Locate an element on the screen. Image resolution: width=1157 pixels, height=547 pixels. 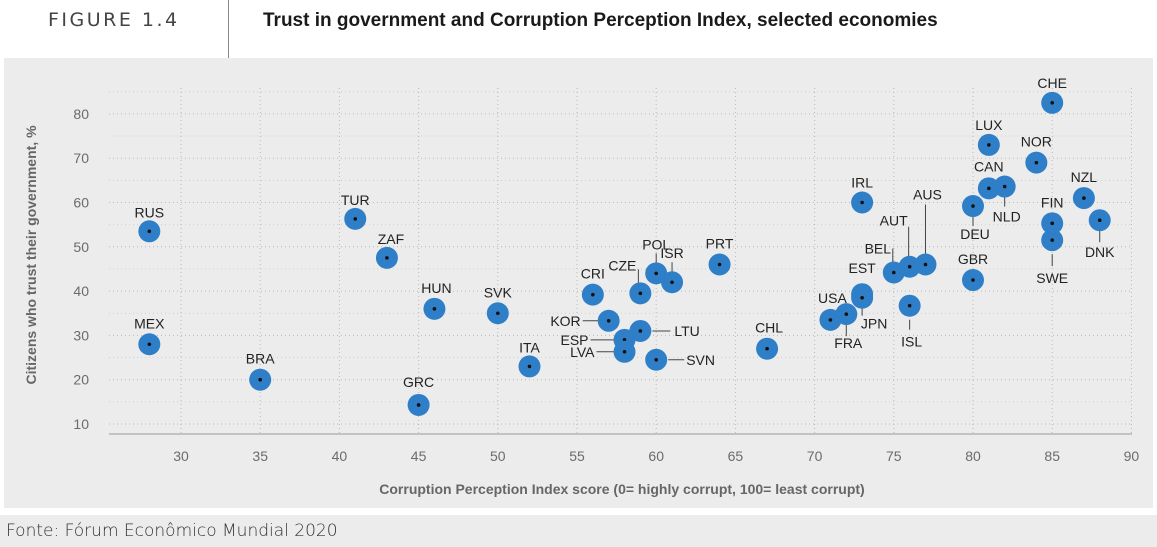
x-tick-label: 45 is located at coordinates (419, 456).